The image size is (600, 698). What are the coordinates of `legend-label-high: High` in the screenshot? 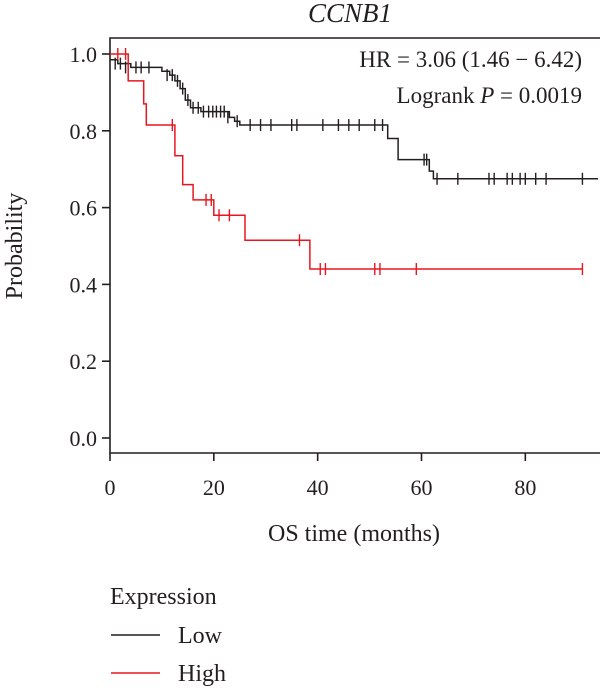 It's located at (202, 674).